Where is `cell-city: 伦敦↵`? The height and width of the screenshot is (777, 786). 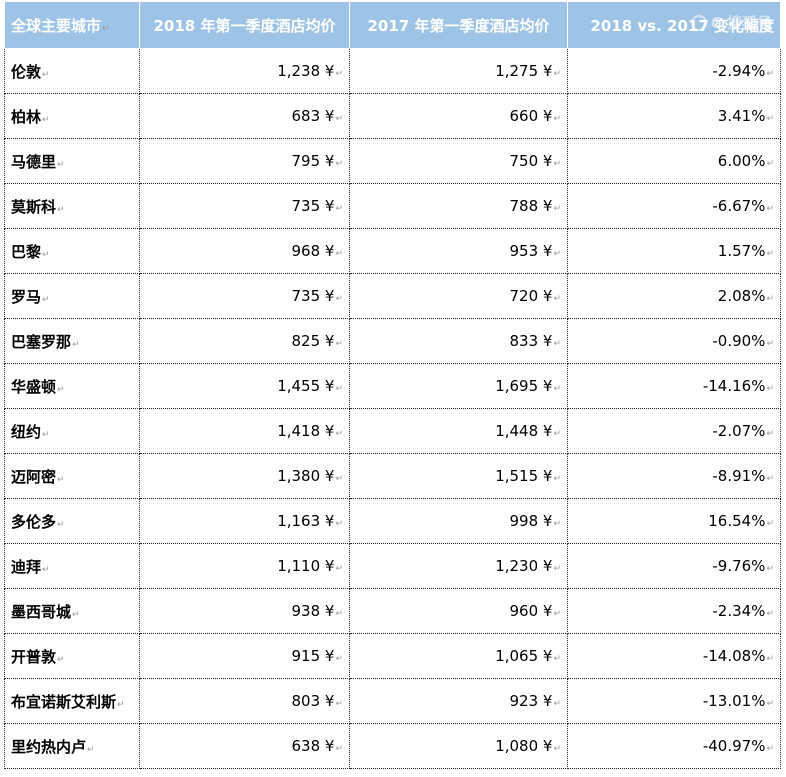 cell-city: 伦敦↵ is located at coordinates (72, 71).